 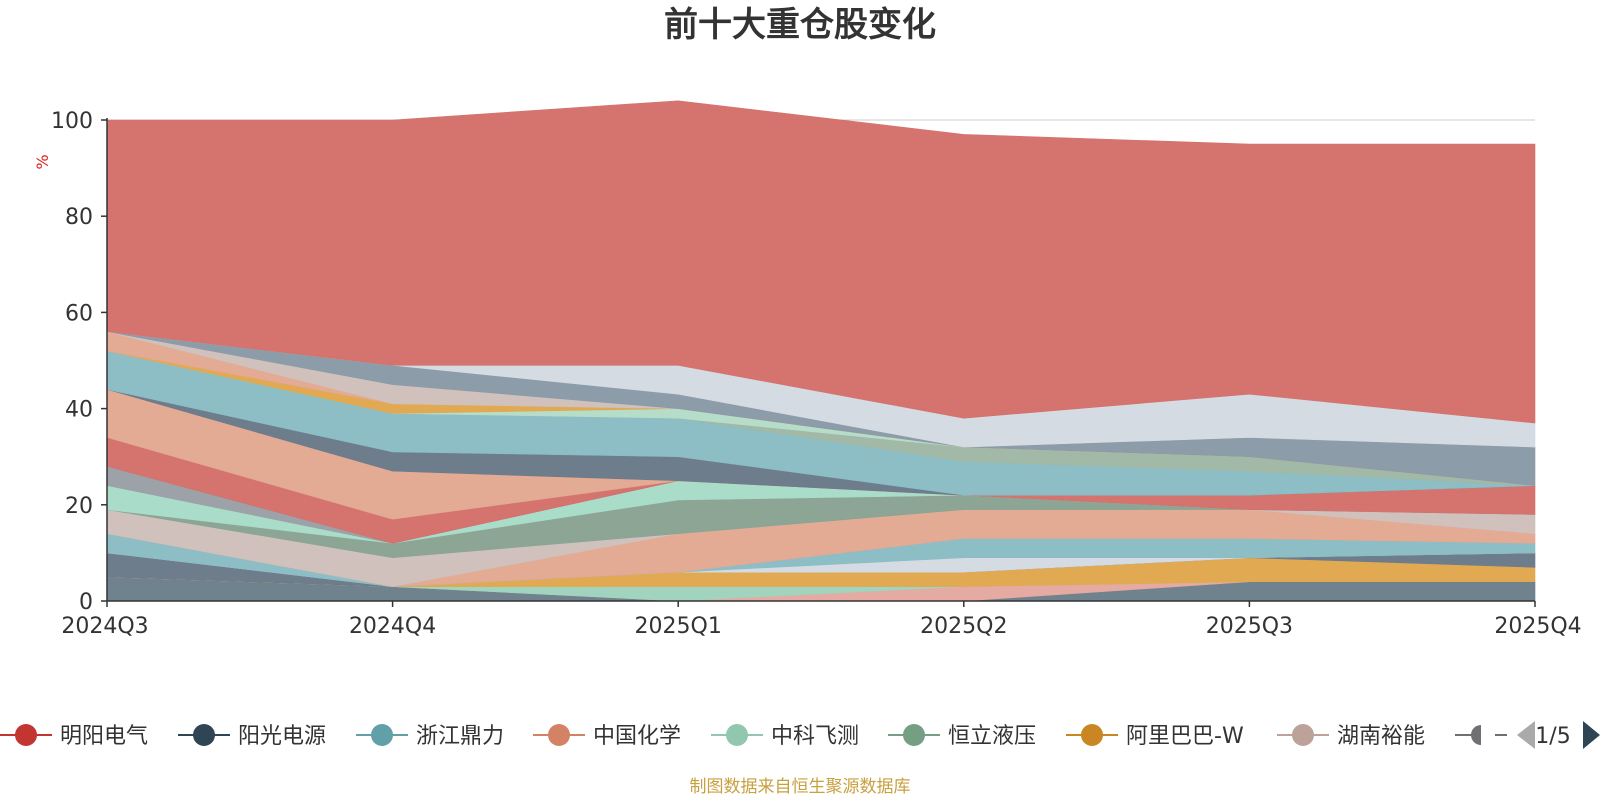 What do you see at coordinates (963, 626) in the screenshot?
I see `x-tick-label: 2025Q2` at bounding box center [963, 626].